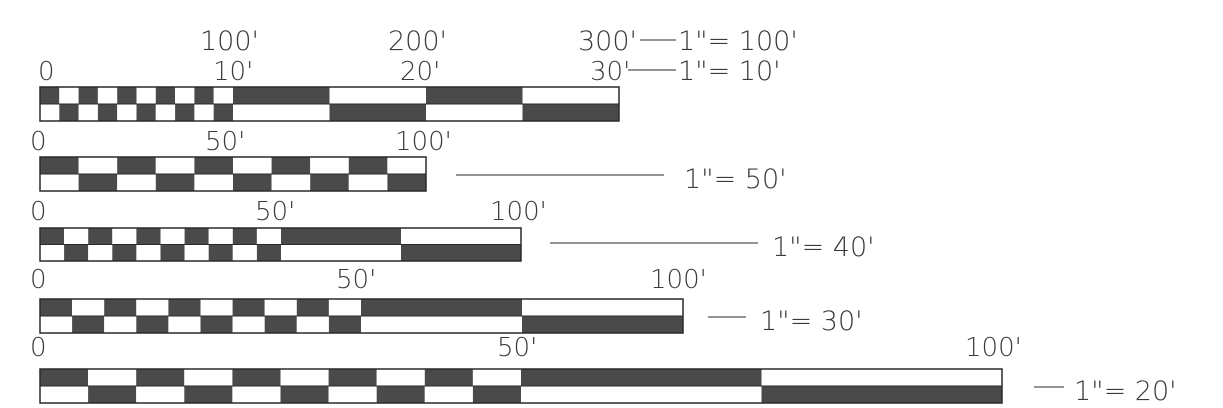 This screenshot has height=408, width=1223. What do you see at coordinates (417, 41) in the screenshot?
I see `tick-label-200: 200'` at bounding box center [417, 41].